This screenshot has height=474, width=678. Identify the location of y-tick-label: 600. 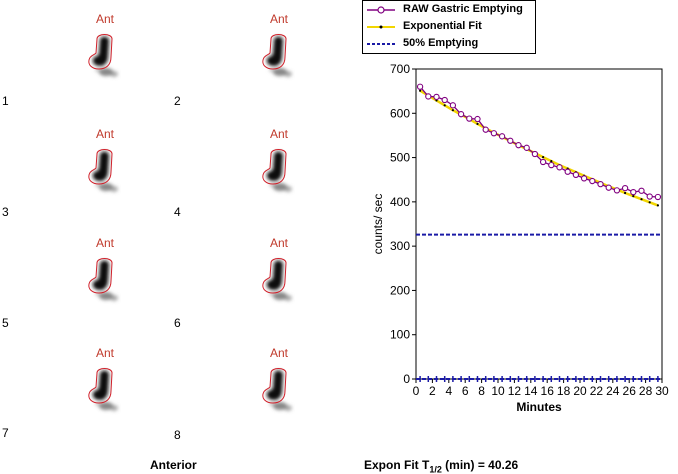
(400, 113).